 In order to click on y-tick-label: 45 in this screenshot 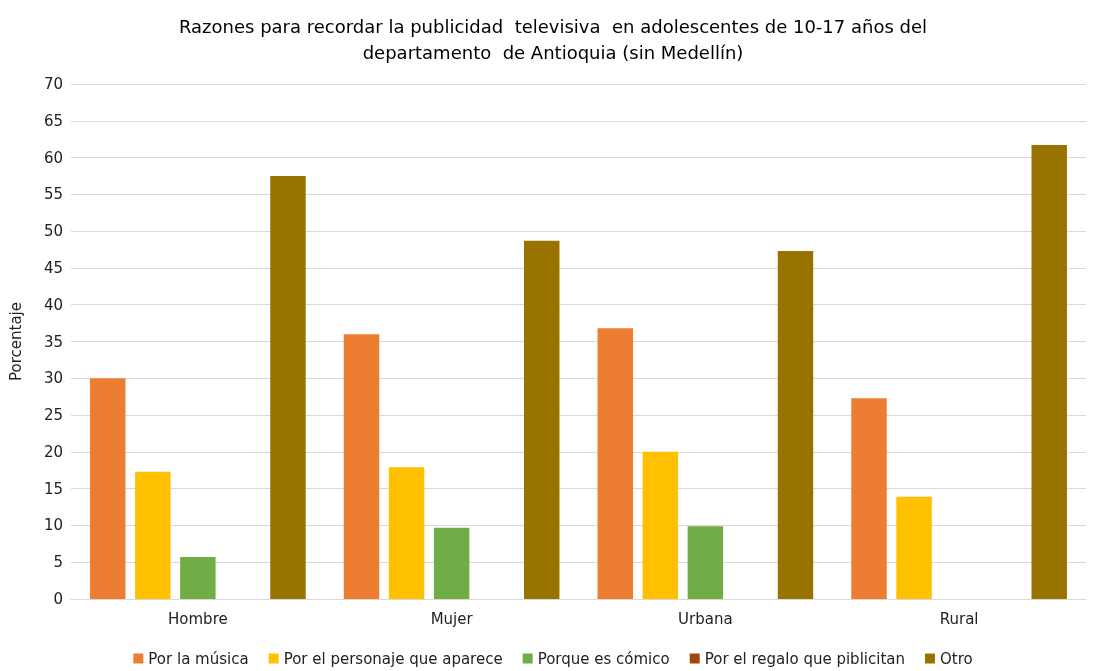, I will do `click(53, 267)`.